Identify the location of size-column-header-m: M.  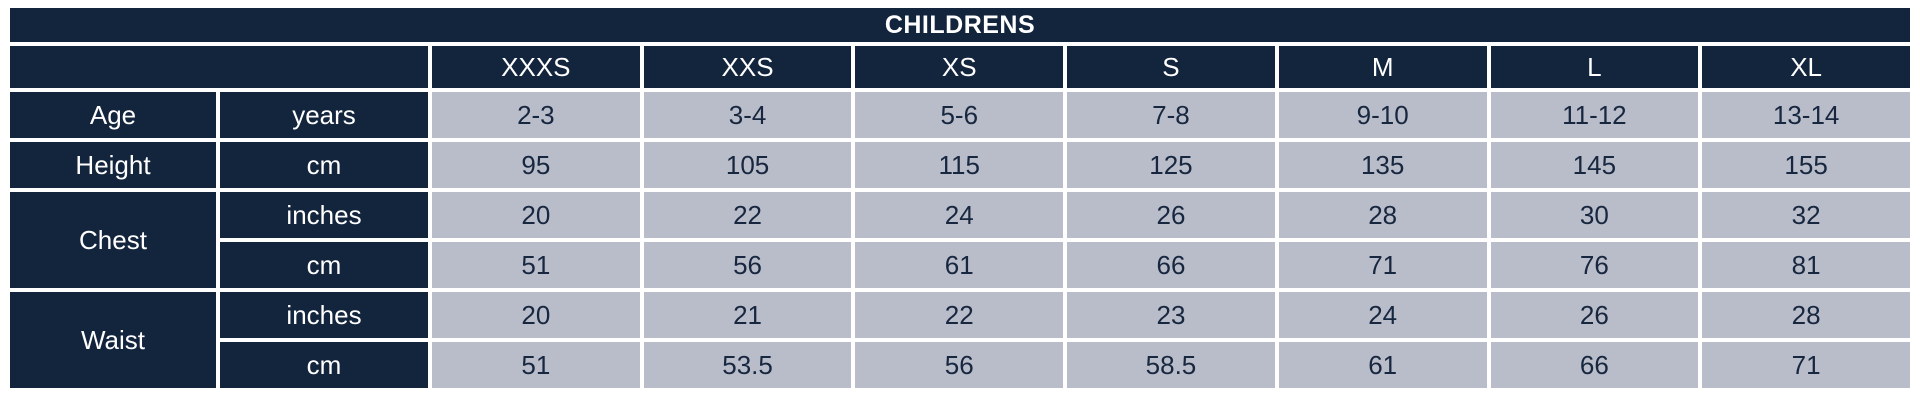
(1382, 67).